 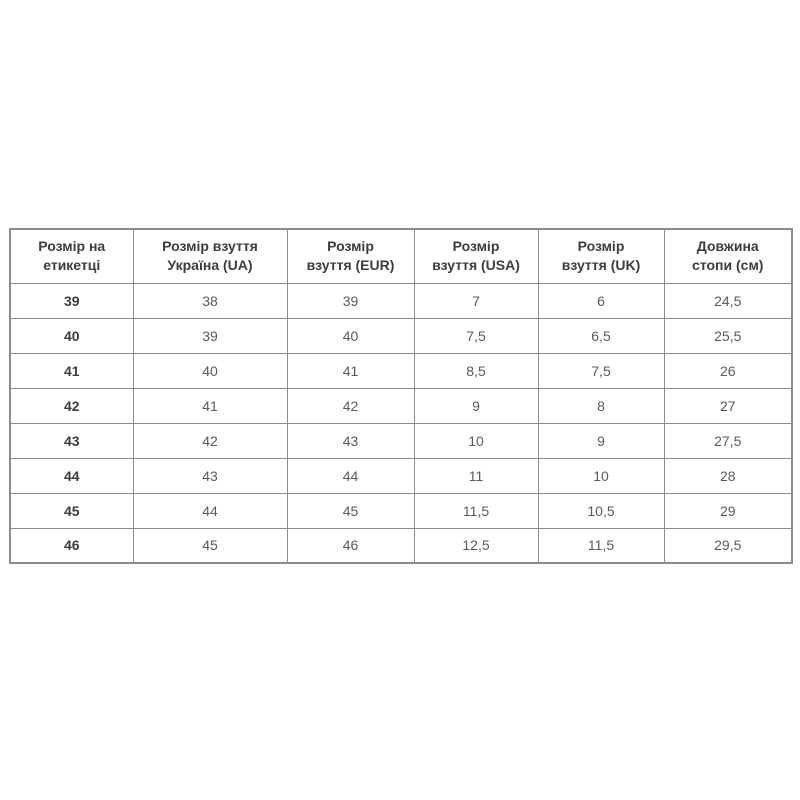 What do you see at coordinates (476, 256) in the screenshot?
I see `column-header-usa-size: Розмір взуття (USA)` at bounding box center [476, 256].